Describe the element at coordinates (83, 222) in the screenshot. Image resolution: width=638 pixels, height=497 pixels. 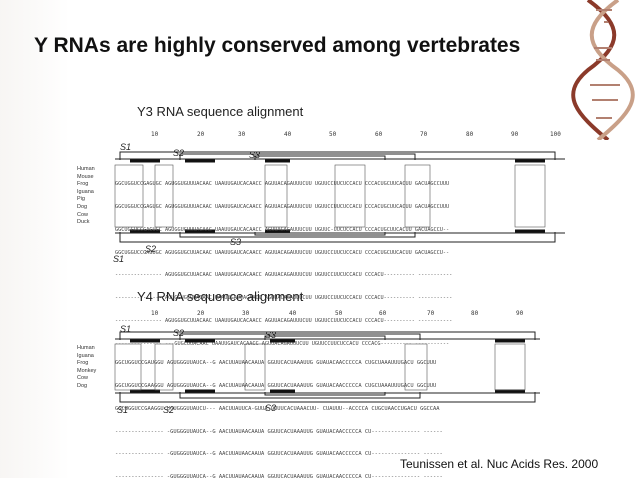
I see `species-label: Duck` at that location.